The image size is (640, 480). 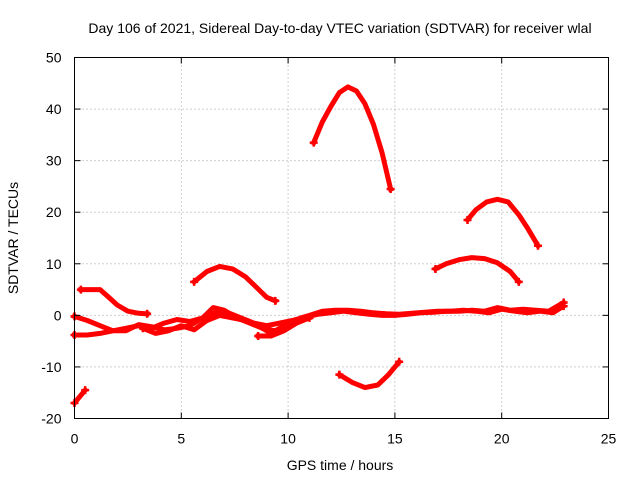 What do you see at coordinates (340, 465) in the screenshot?
I see `x-axis-title: GPS time / hours` at bounding box center [340, 465].